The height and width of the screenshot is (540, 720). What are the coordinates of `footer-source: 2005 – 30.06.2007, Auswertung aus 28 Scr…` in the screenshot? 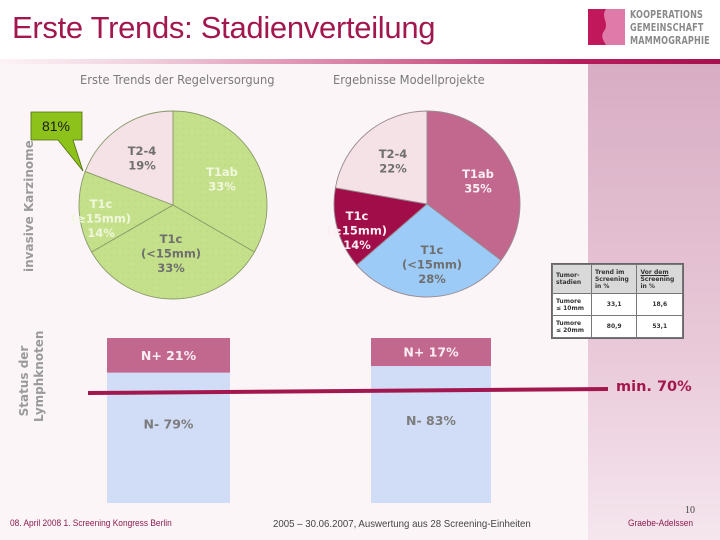 It's located at (402, 524).